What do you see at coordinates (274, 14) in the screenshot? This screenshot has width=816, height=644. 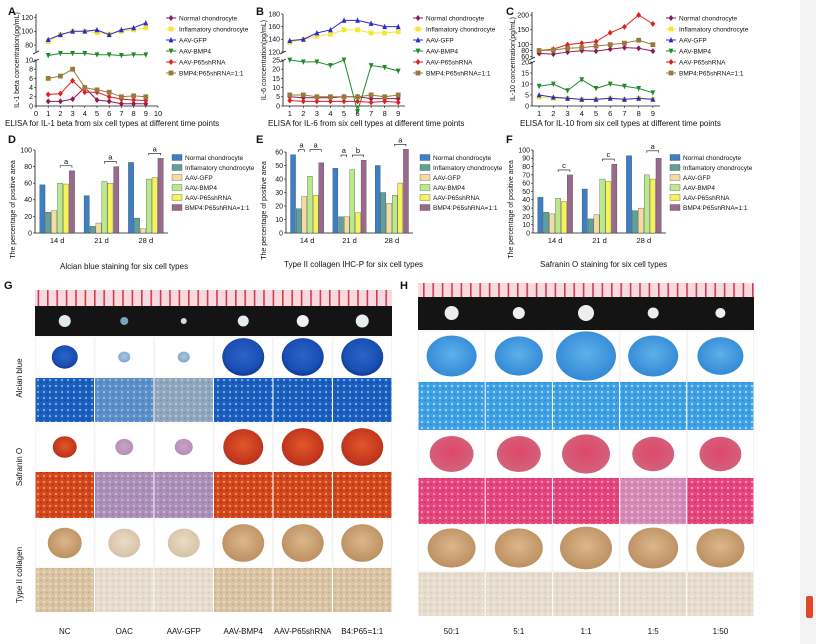 I see `y-tick-label: 180` at bounding box center [274, 14].